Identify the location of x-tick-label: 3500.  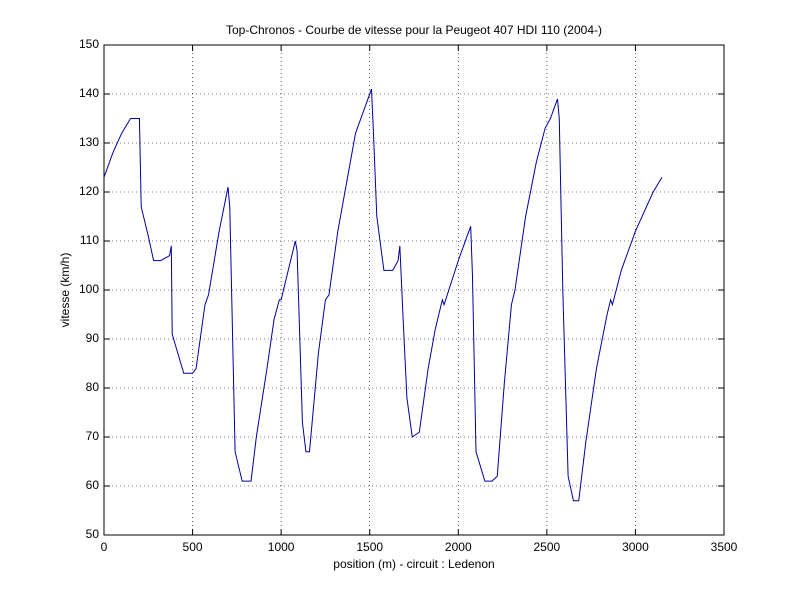
(724, 547).